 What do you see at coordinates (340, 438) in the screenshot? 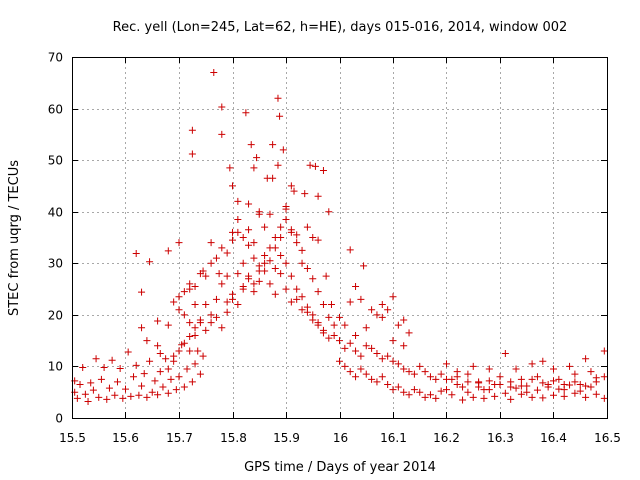
I see `x-tick-label: 16` at bounding box center [340, 438].